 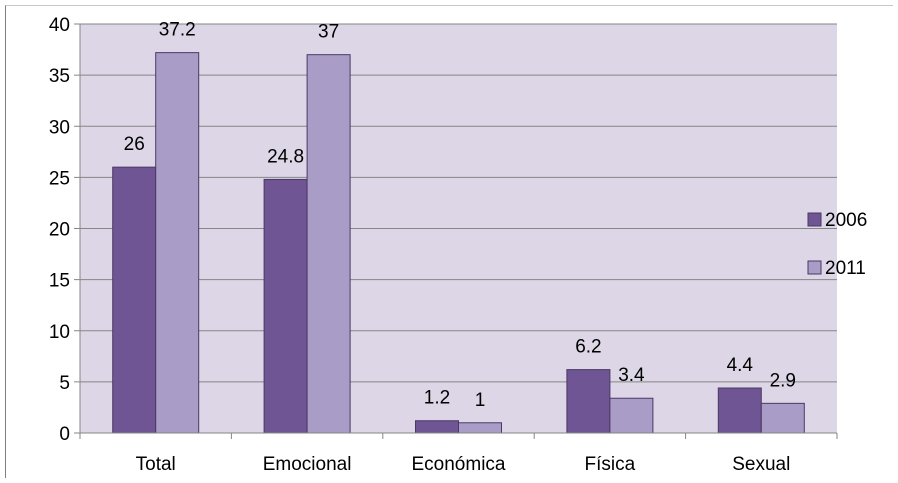 What do you see at coordinates (59, 281) in the screenshot?
I see `y-tick-label: 15` at bounding box center [59, 281].